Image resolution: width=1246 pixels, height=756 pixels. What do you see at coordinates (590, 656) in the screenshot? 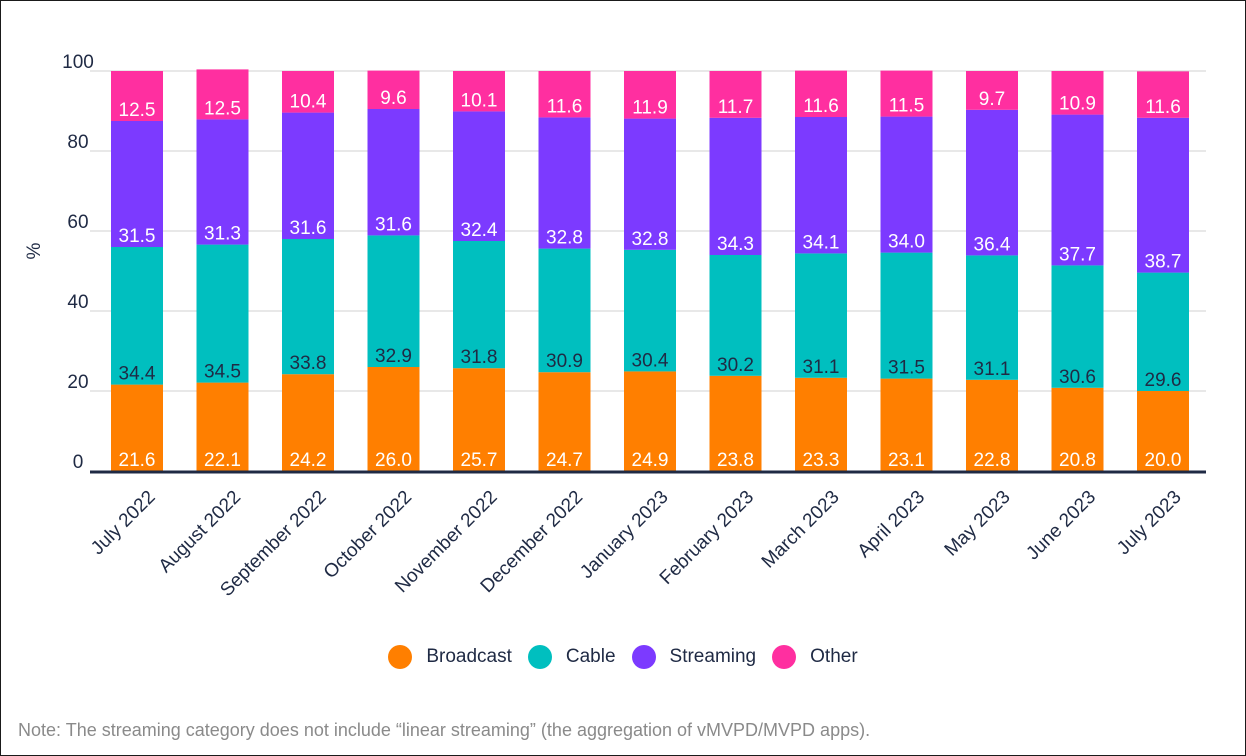
I see `legend-label: Cable` at bounding box center [590, 656].